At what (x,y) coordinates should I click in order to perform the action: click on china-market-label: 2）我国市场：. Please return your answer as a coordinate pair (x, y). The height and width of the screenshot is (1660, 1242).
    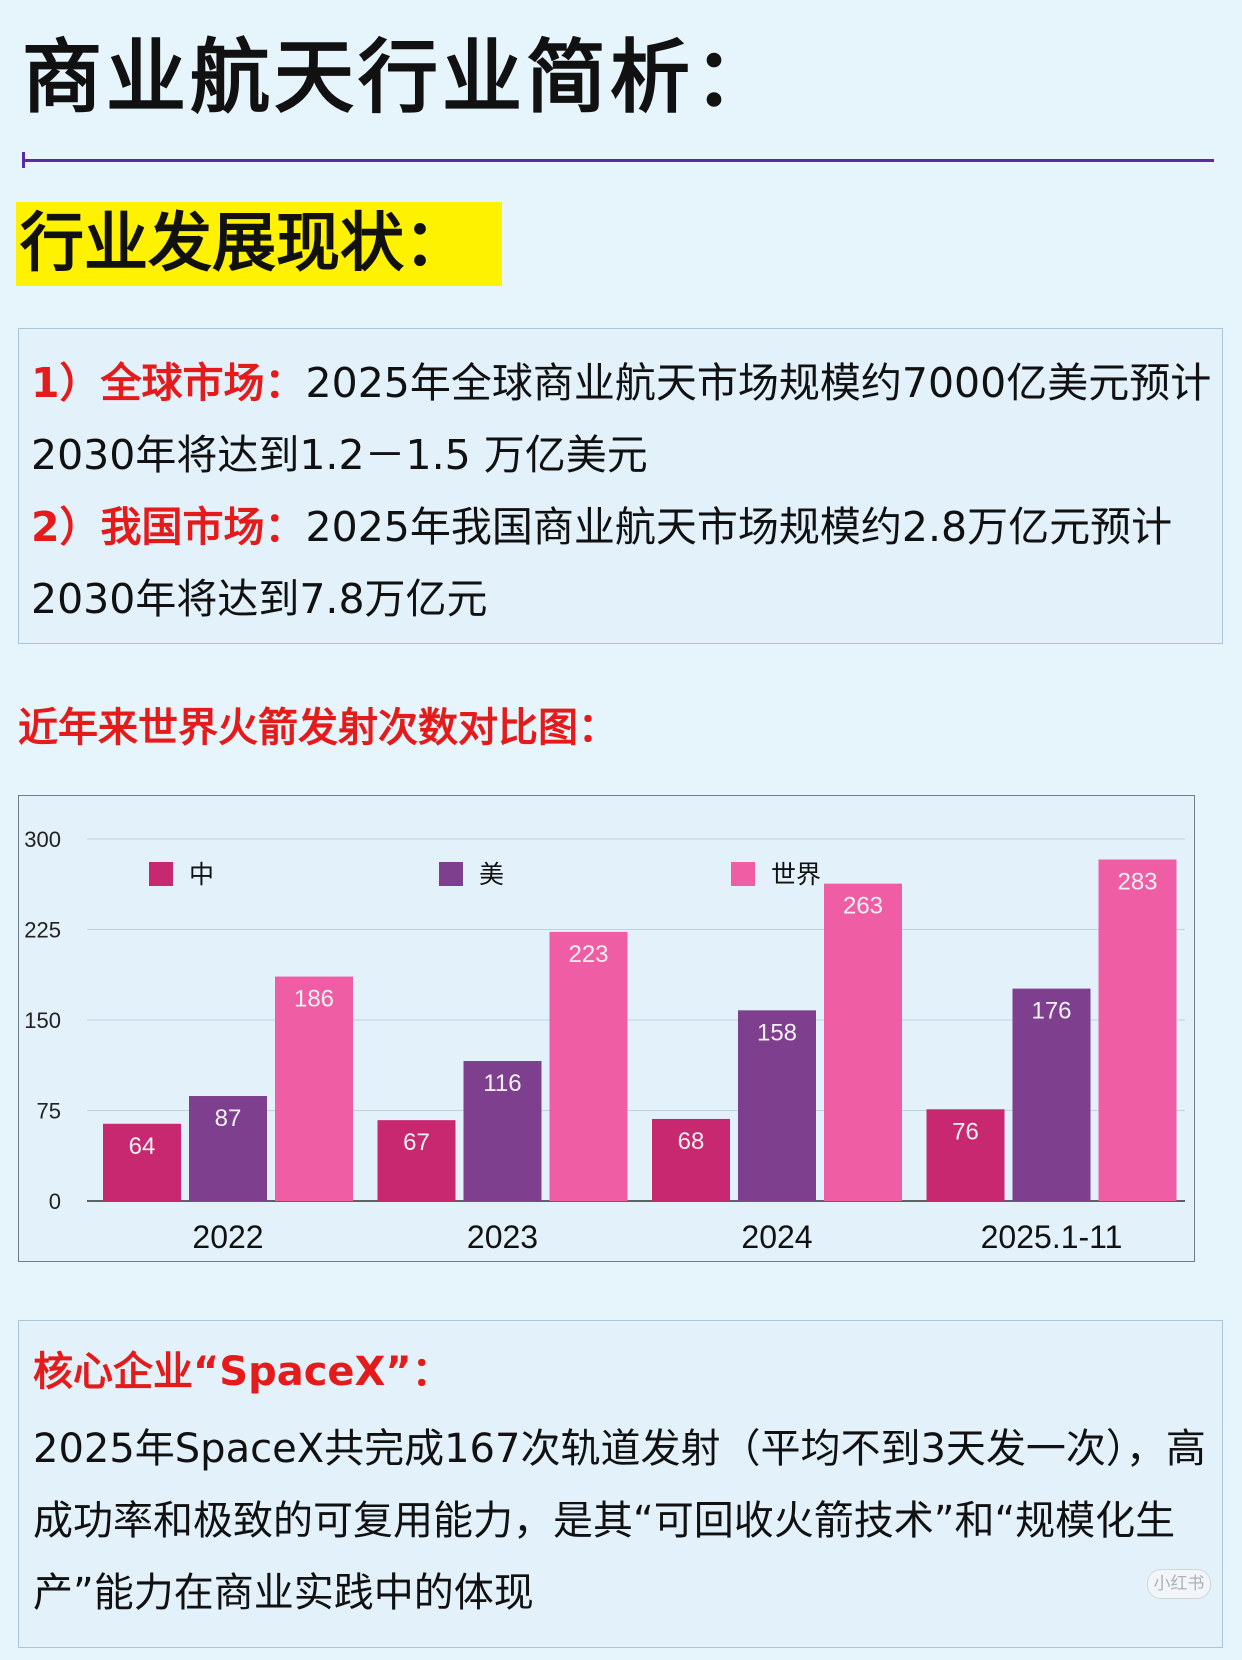
    Looking at the image, I should click on (168, 527).